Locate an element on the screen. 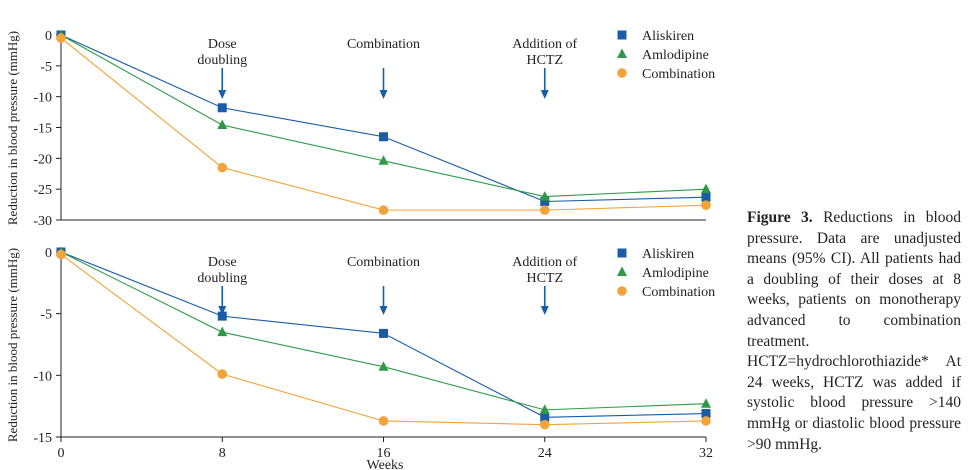 The height and width of the screenshot is (470, 978). x-tick-label: 32 is located at coordinates (706, 453).